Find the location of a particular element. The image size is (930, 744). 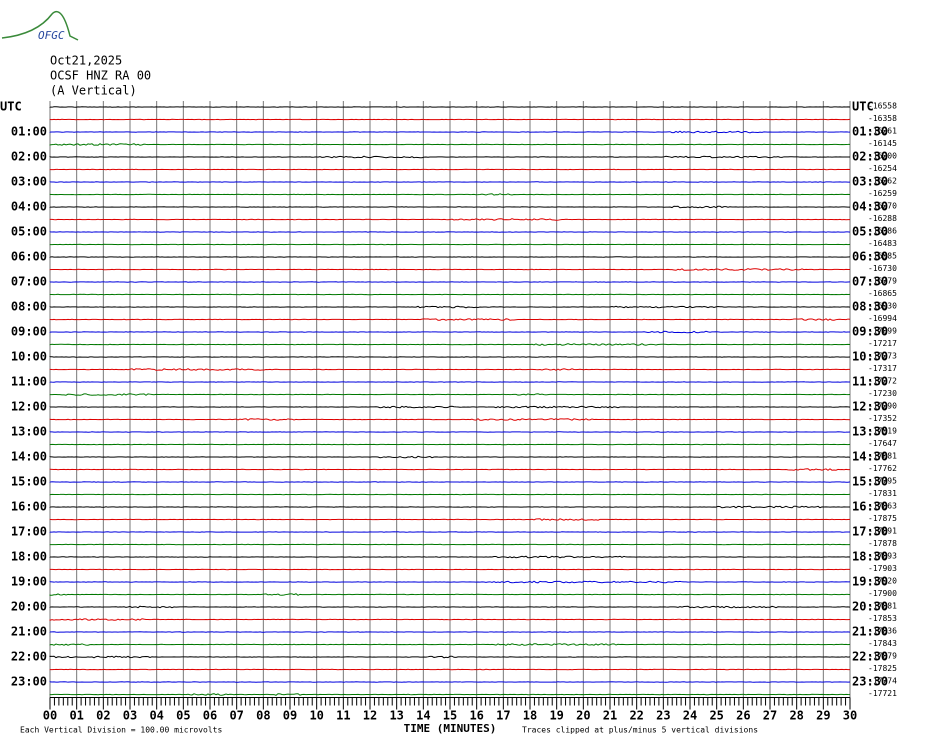

hour-label: 06:00 is located at coordinates (29, 257).